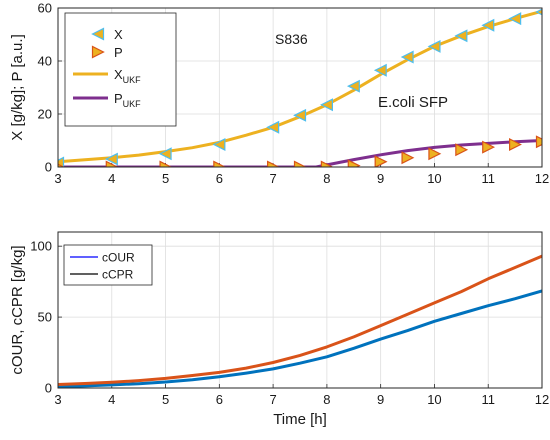 This screenshot has width=550, height=440. Describe the element at coordinates (45, 8) in the screenshot. I see `y-tick-label: 60` at that location.